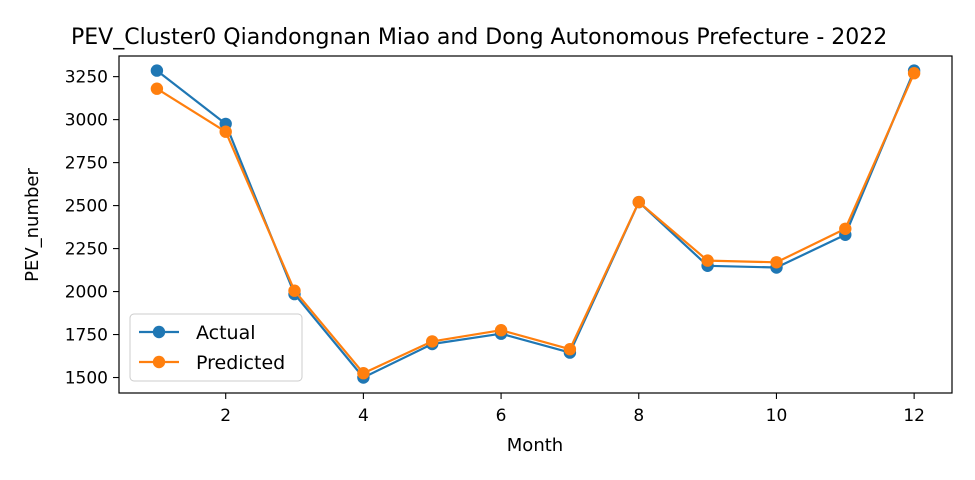 This screenshot has width=975, height=480. I want to click on x-tick-label: 10, so click(777, 416).